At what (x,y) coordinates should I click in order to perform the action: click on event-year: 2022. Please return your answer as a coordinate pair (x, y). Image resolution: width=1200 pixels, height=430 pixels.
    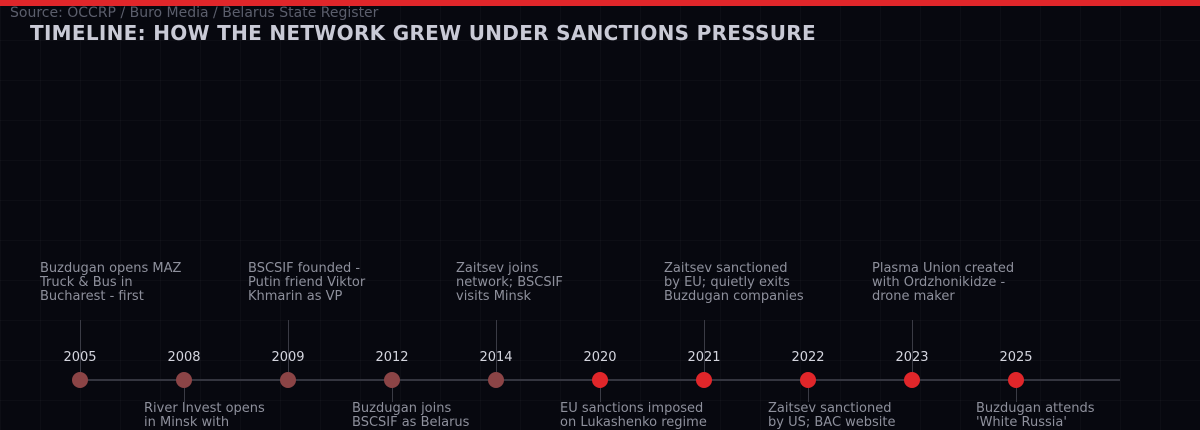
    Looking at the image, I should click on (808, 357).